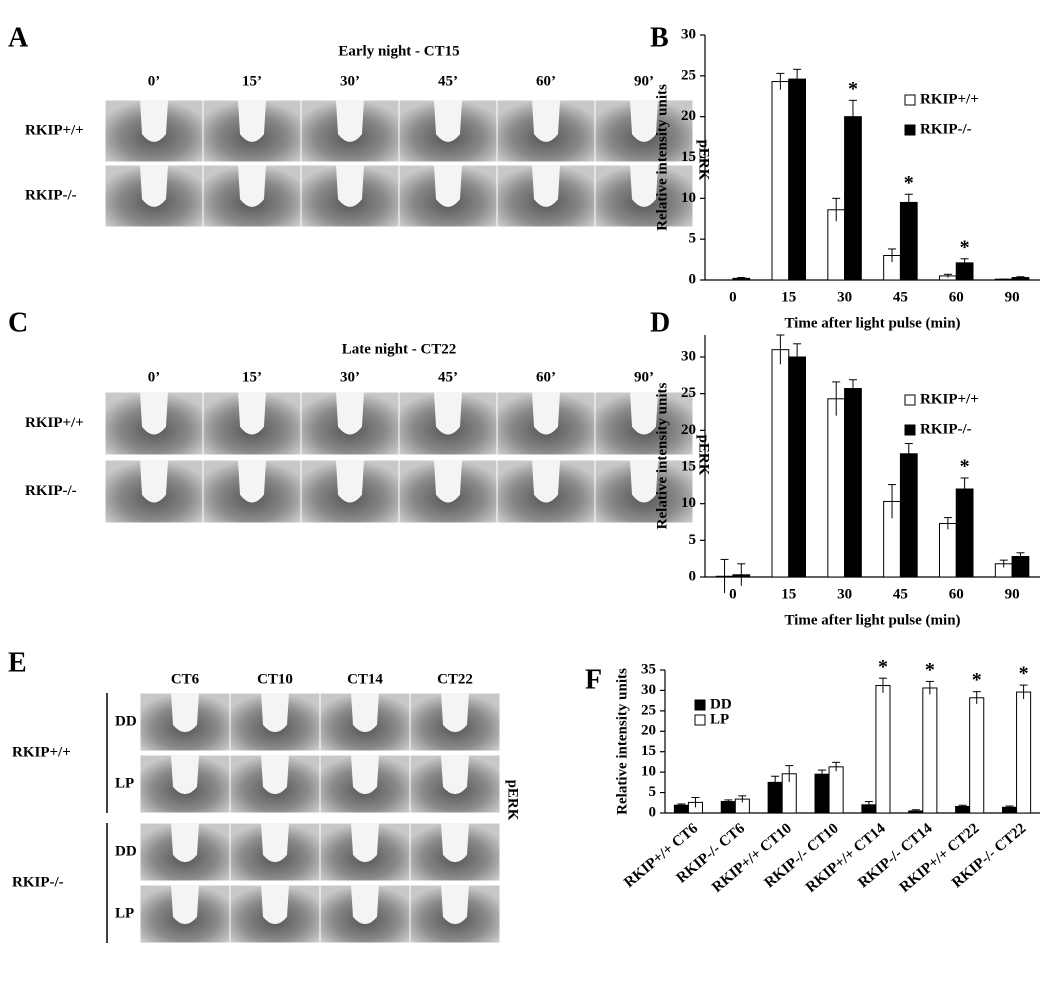 The width and height of the screenshot is (1050, 1000). Describe the element at coordinates (872, 620) in the screenshot. I see `x-axis-label: Time after light pulse (min)` at that location.